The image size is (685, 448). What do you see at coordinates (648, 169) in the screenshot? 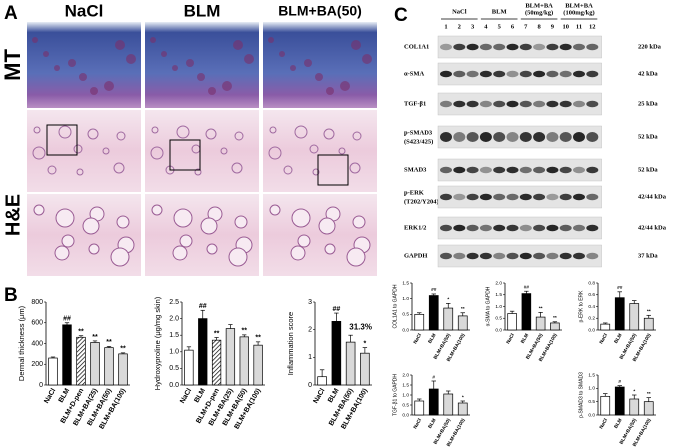
I see `blot-size-label: 52 kDa` at bounding box center [648, 169].